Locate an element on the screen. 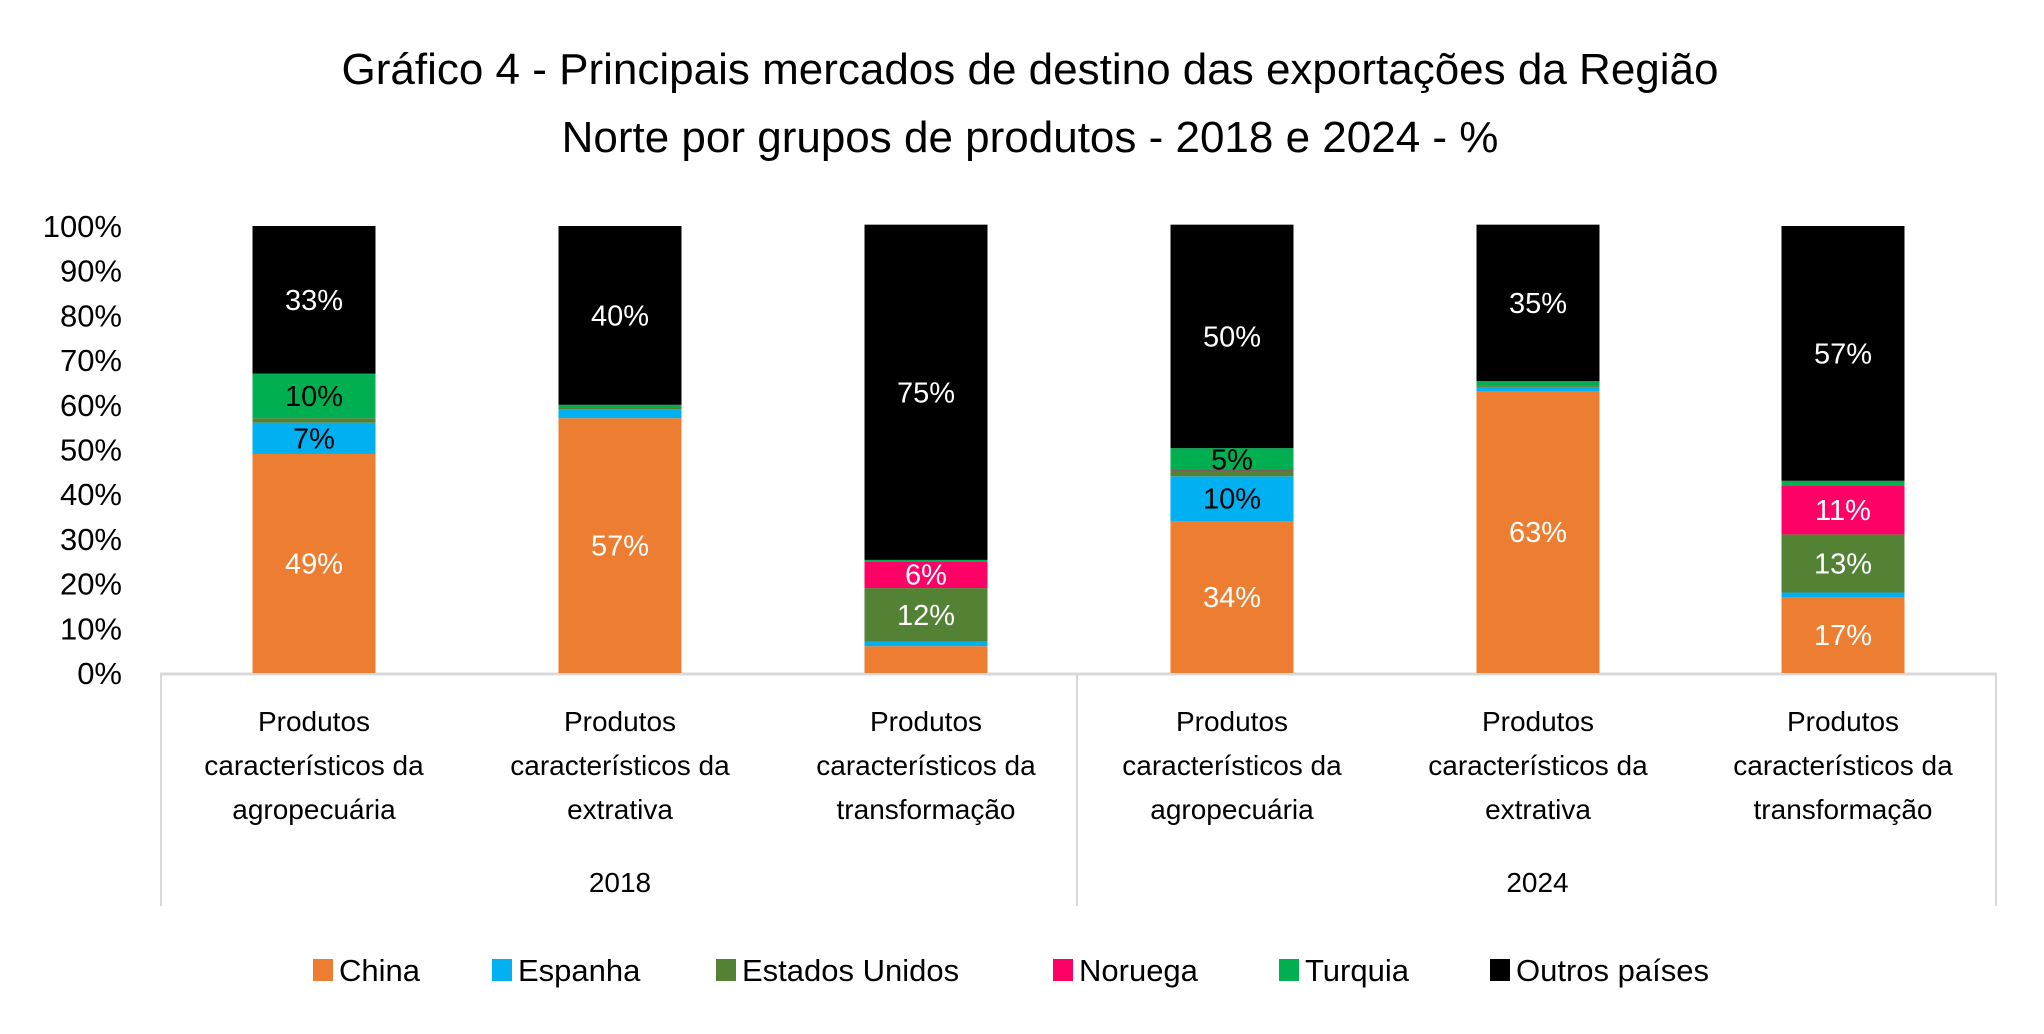  legend-label: Outros países is located at coordinates (1612, 970).